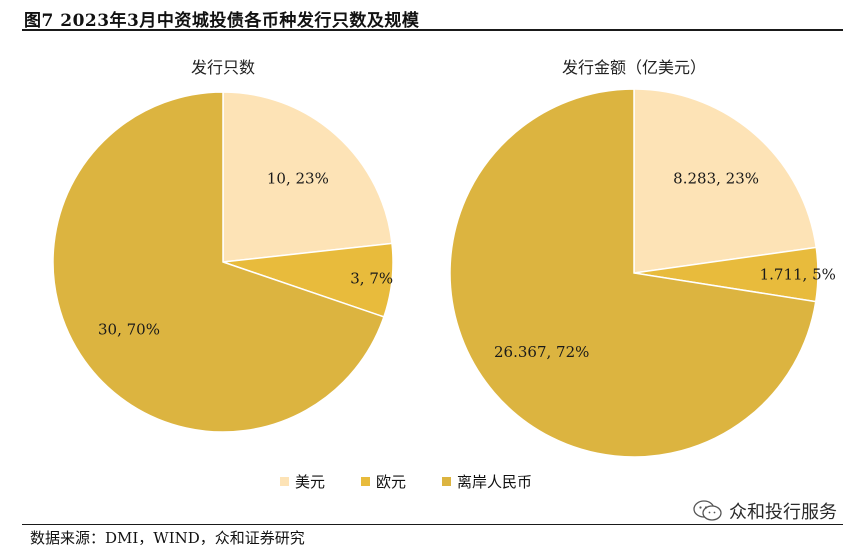  Describe the element at coordinates (310, 482) in the screenshot. I see `legend-label-usd: 美元` at that location.